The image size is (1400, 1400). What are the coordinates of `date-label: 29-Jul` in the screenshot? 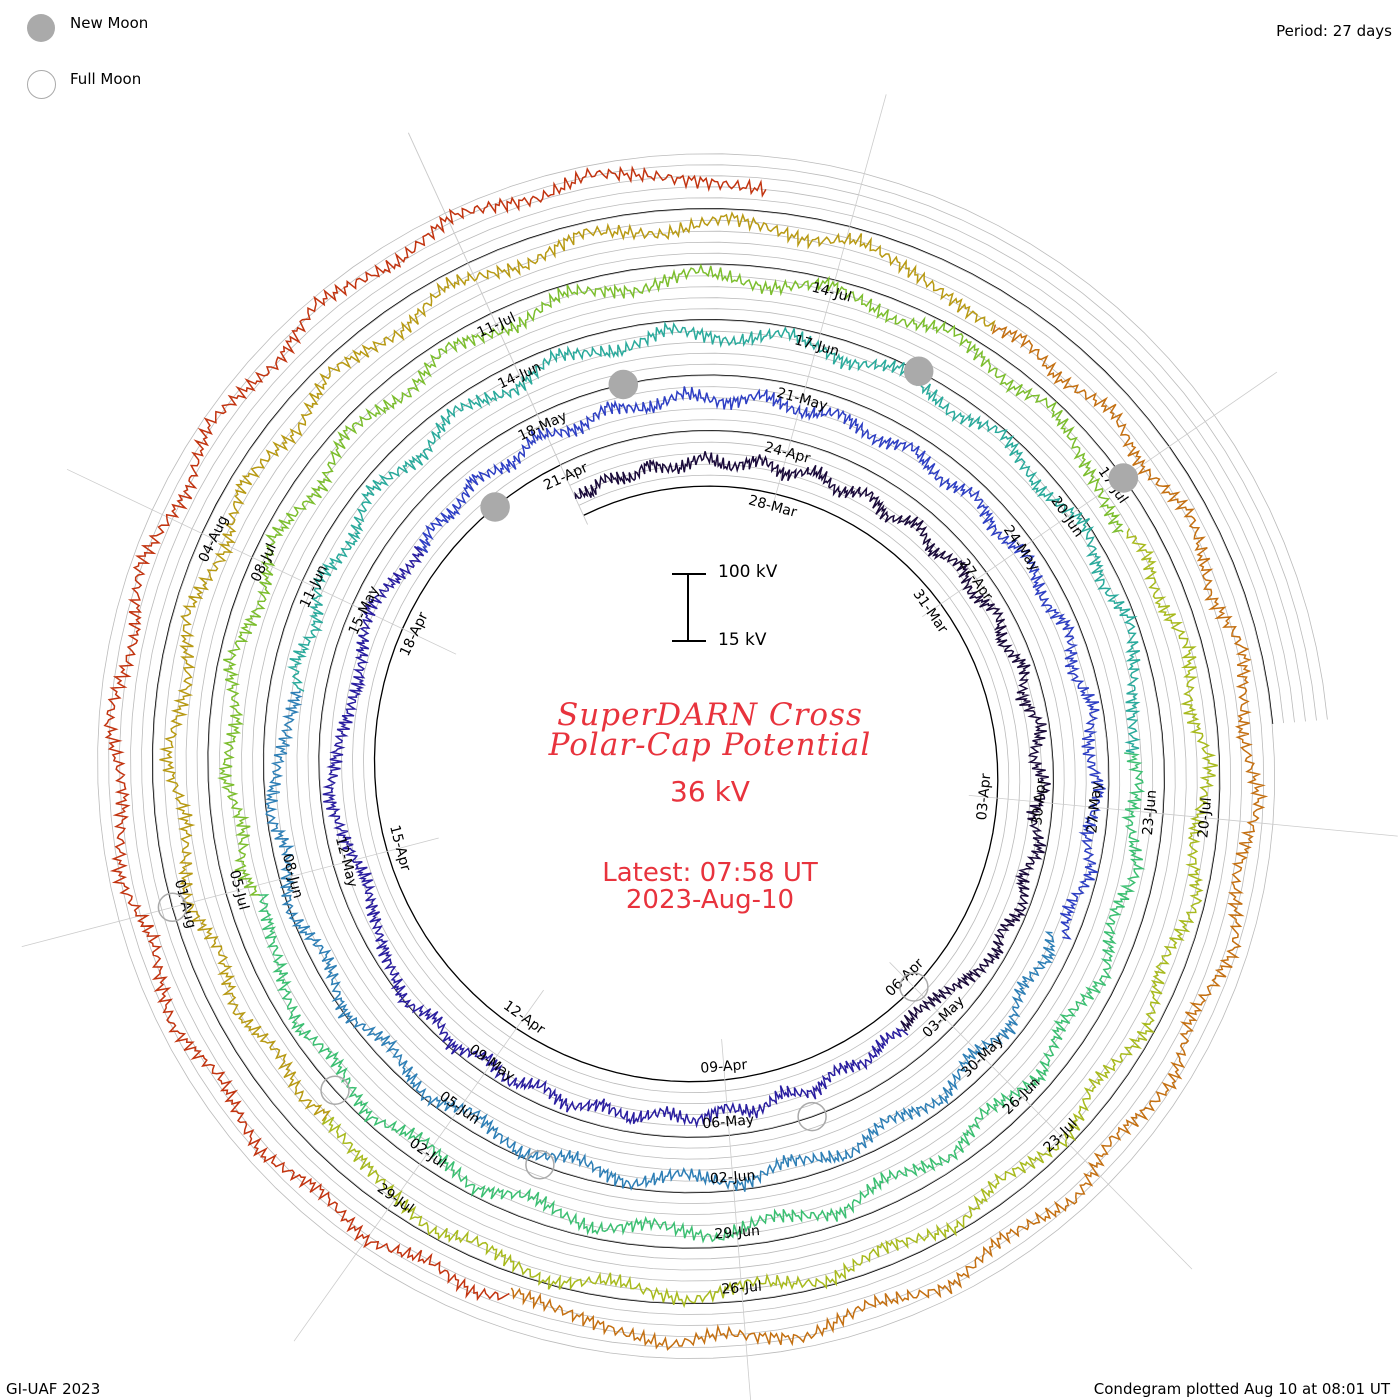 It's located at (395, 1198).